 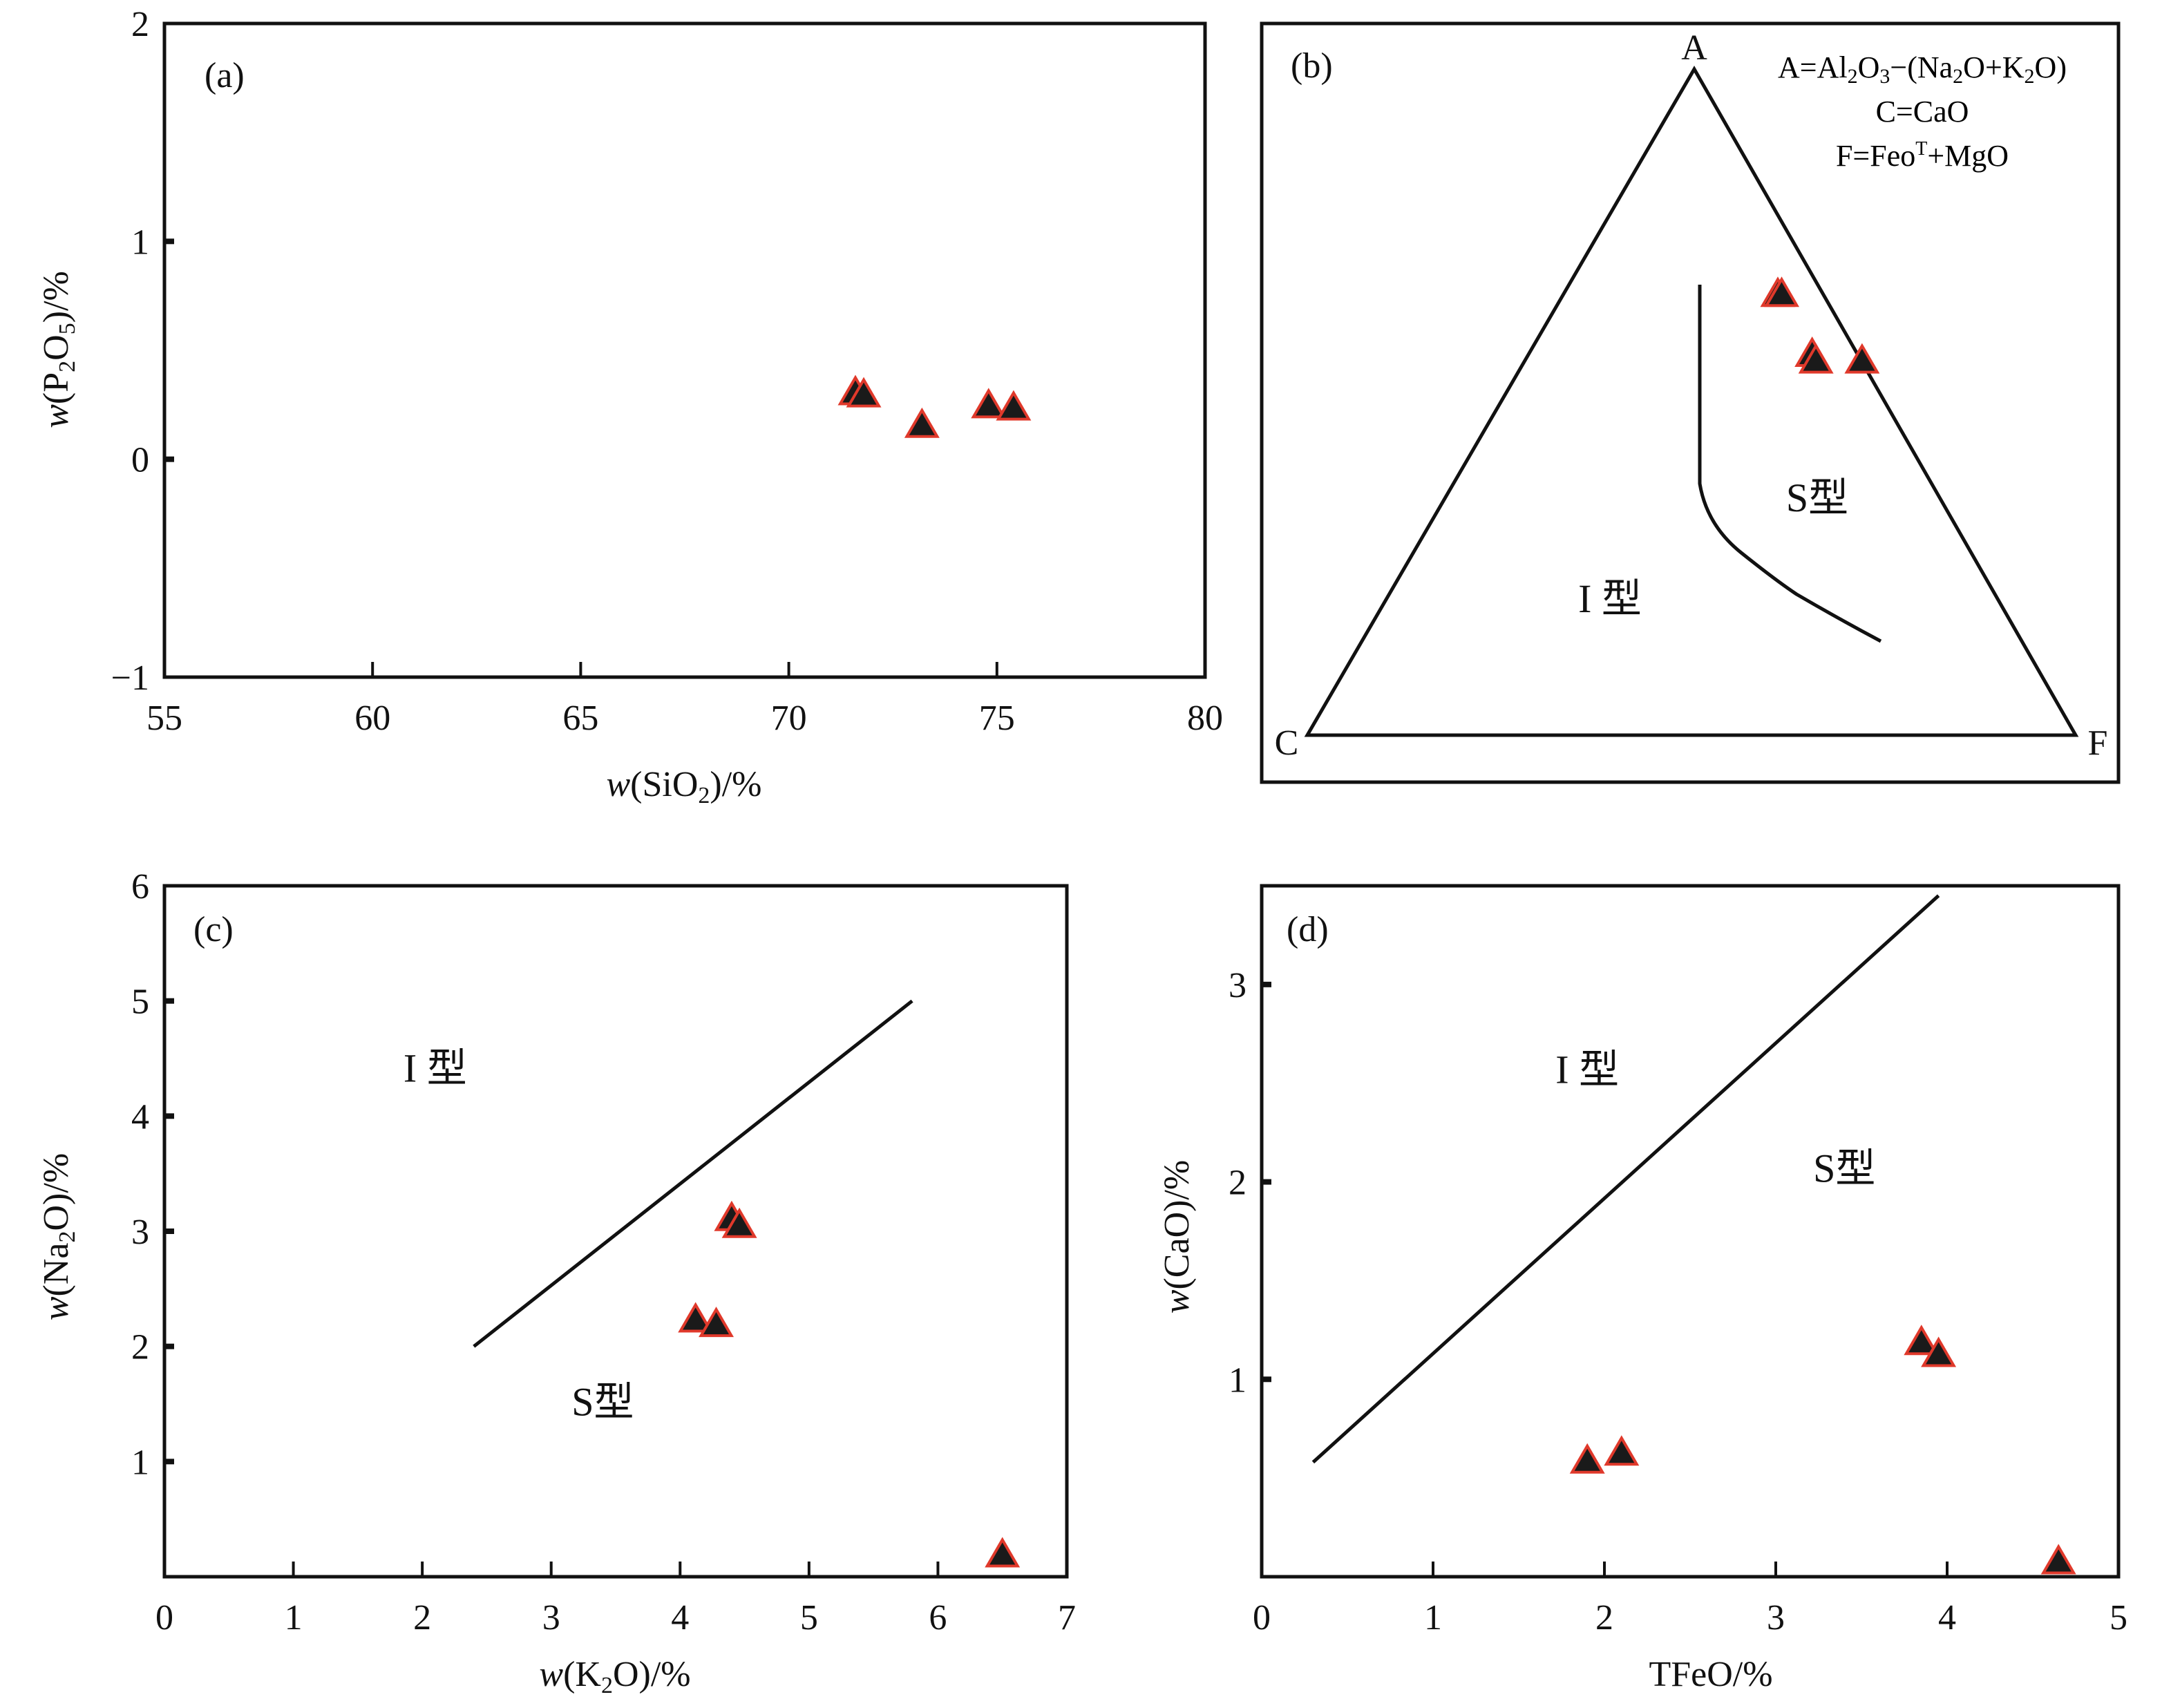 What do you see at coordinates (1205, 718) in the screenshot?
I see `x-tick-label: 80` at bounding box center [1205, 718].